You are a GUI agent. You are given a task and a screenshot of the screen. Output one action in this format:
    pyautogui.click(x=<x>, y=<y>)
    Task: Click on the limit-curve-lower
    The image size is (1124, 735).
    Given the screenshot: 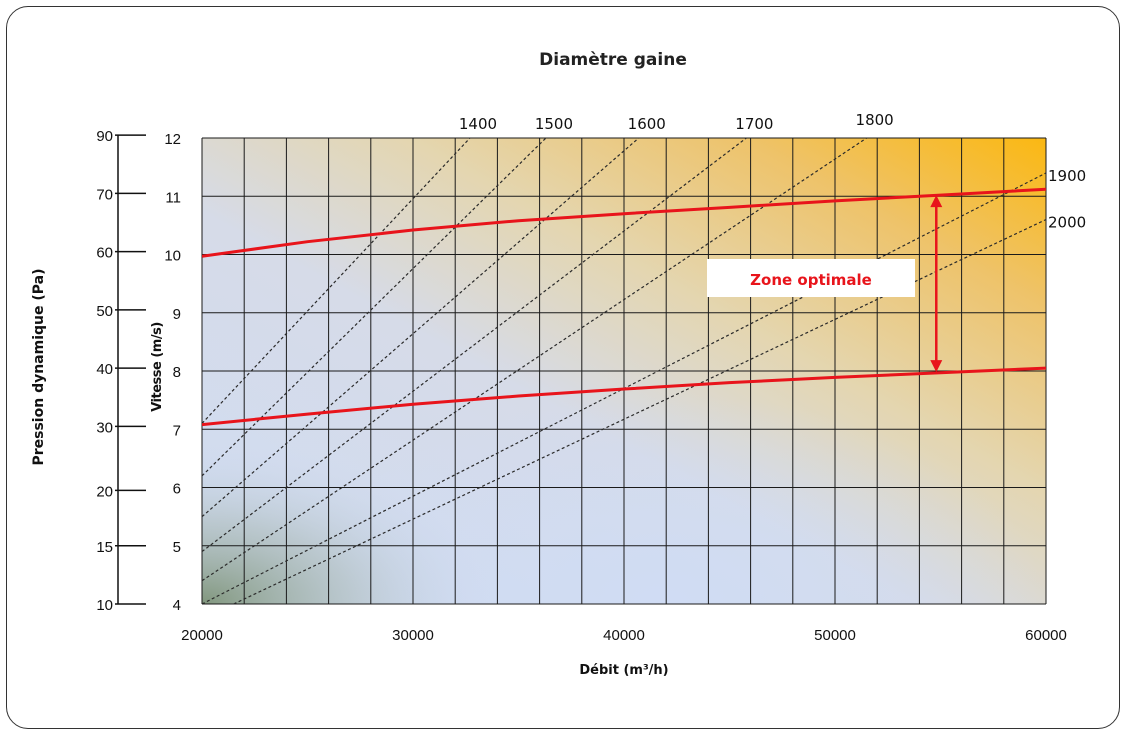 What is the action you would take?
    pyautogui.click(x=624, y=396)
    